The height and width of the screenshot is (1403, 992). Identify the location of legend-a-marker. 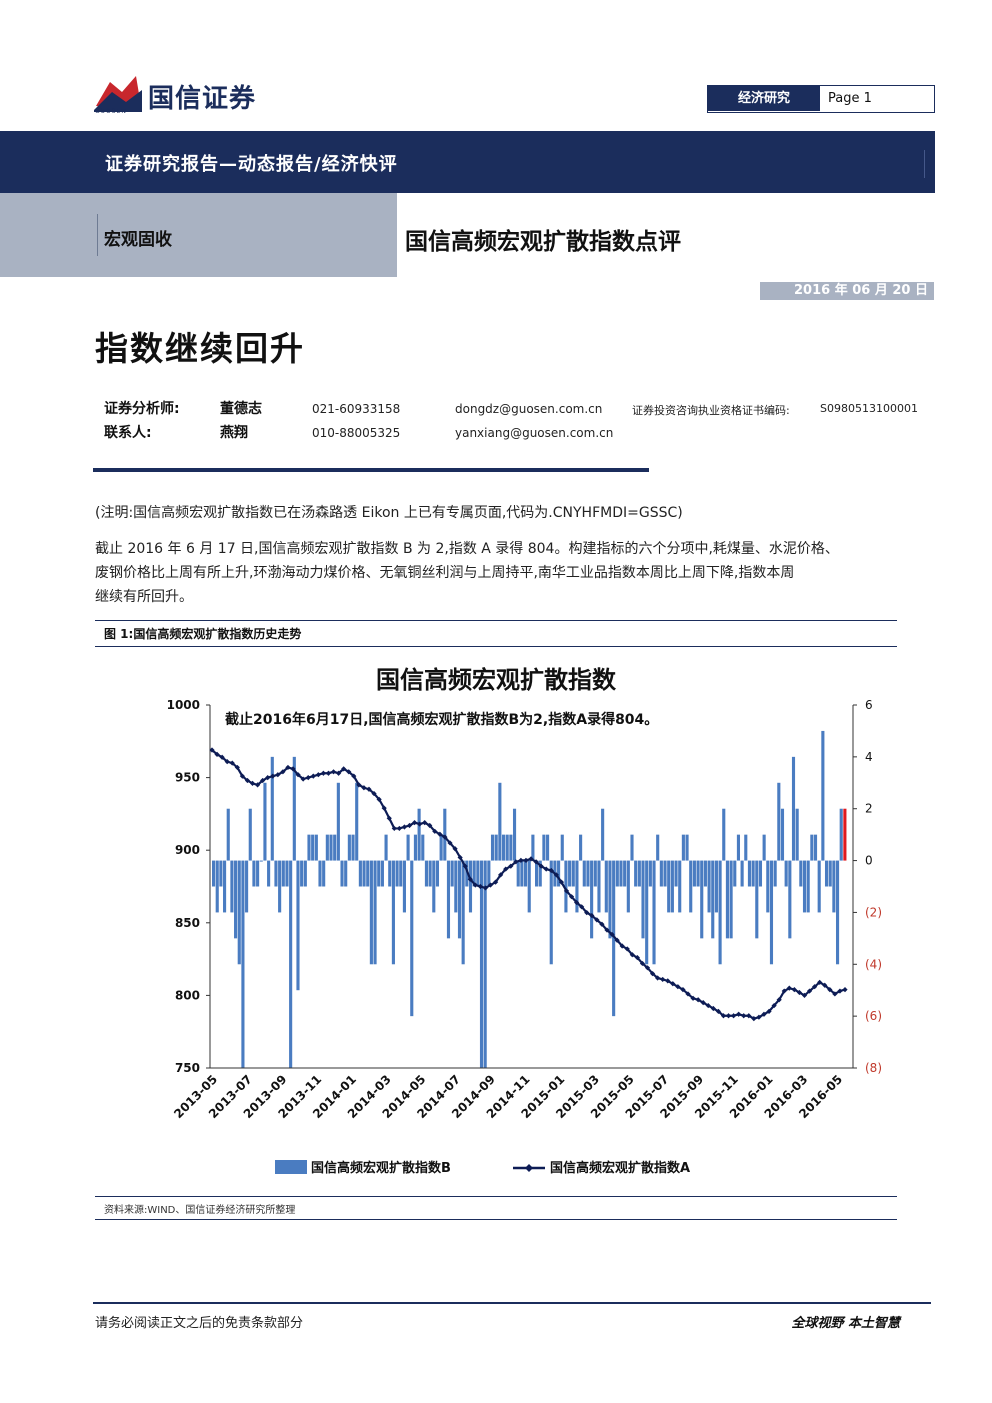
(529, 1168).